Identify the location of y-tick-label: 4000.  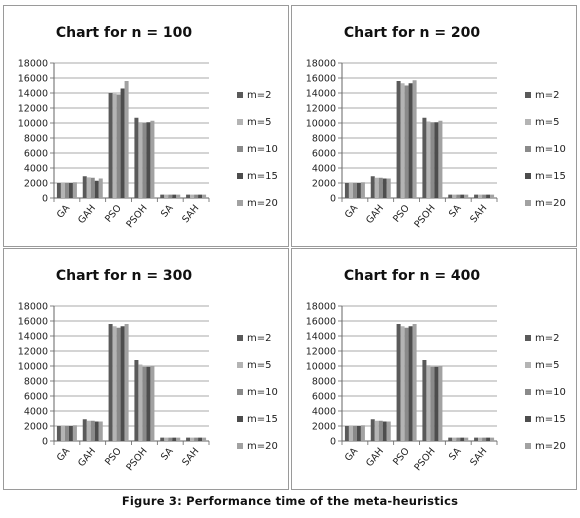
(36, 412).